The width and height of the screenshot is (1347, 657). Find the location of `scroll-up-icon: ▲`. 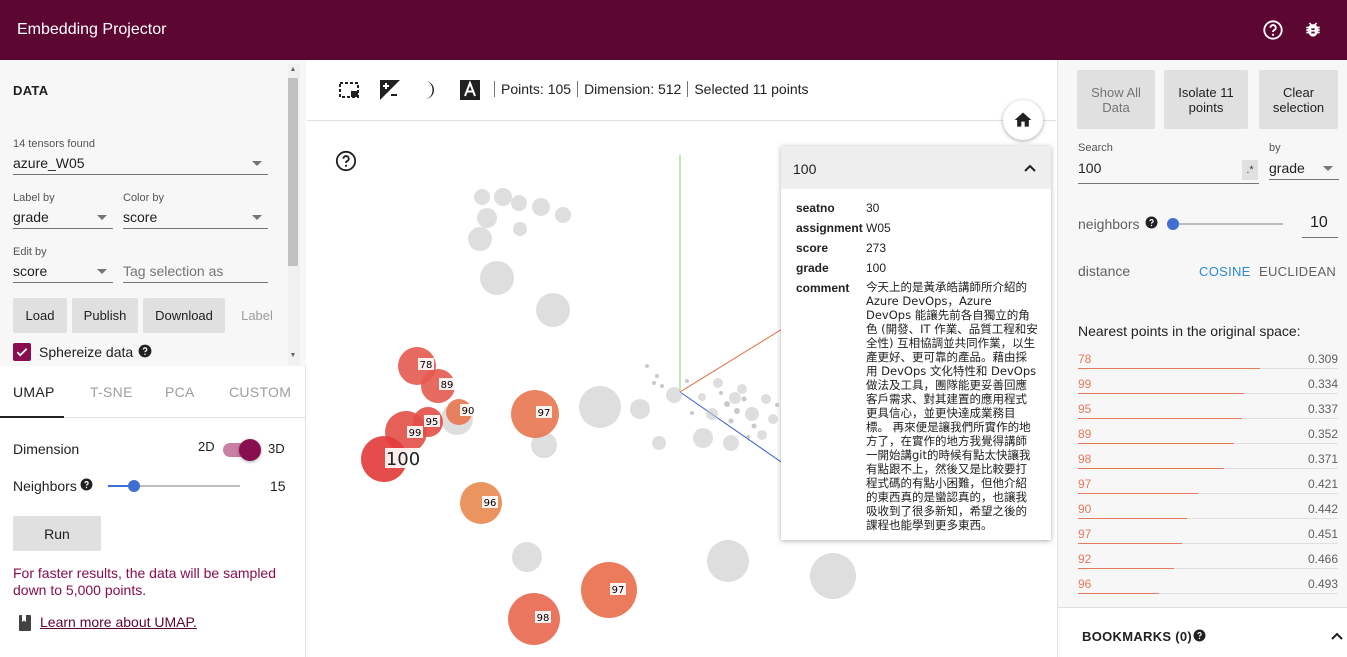

scroll-up-icon: ▲ is located at coordinates (293, 69).